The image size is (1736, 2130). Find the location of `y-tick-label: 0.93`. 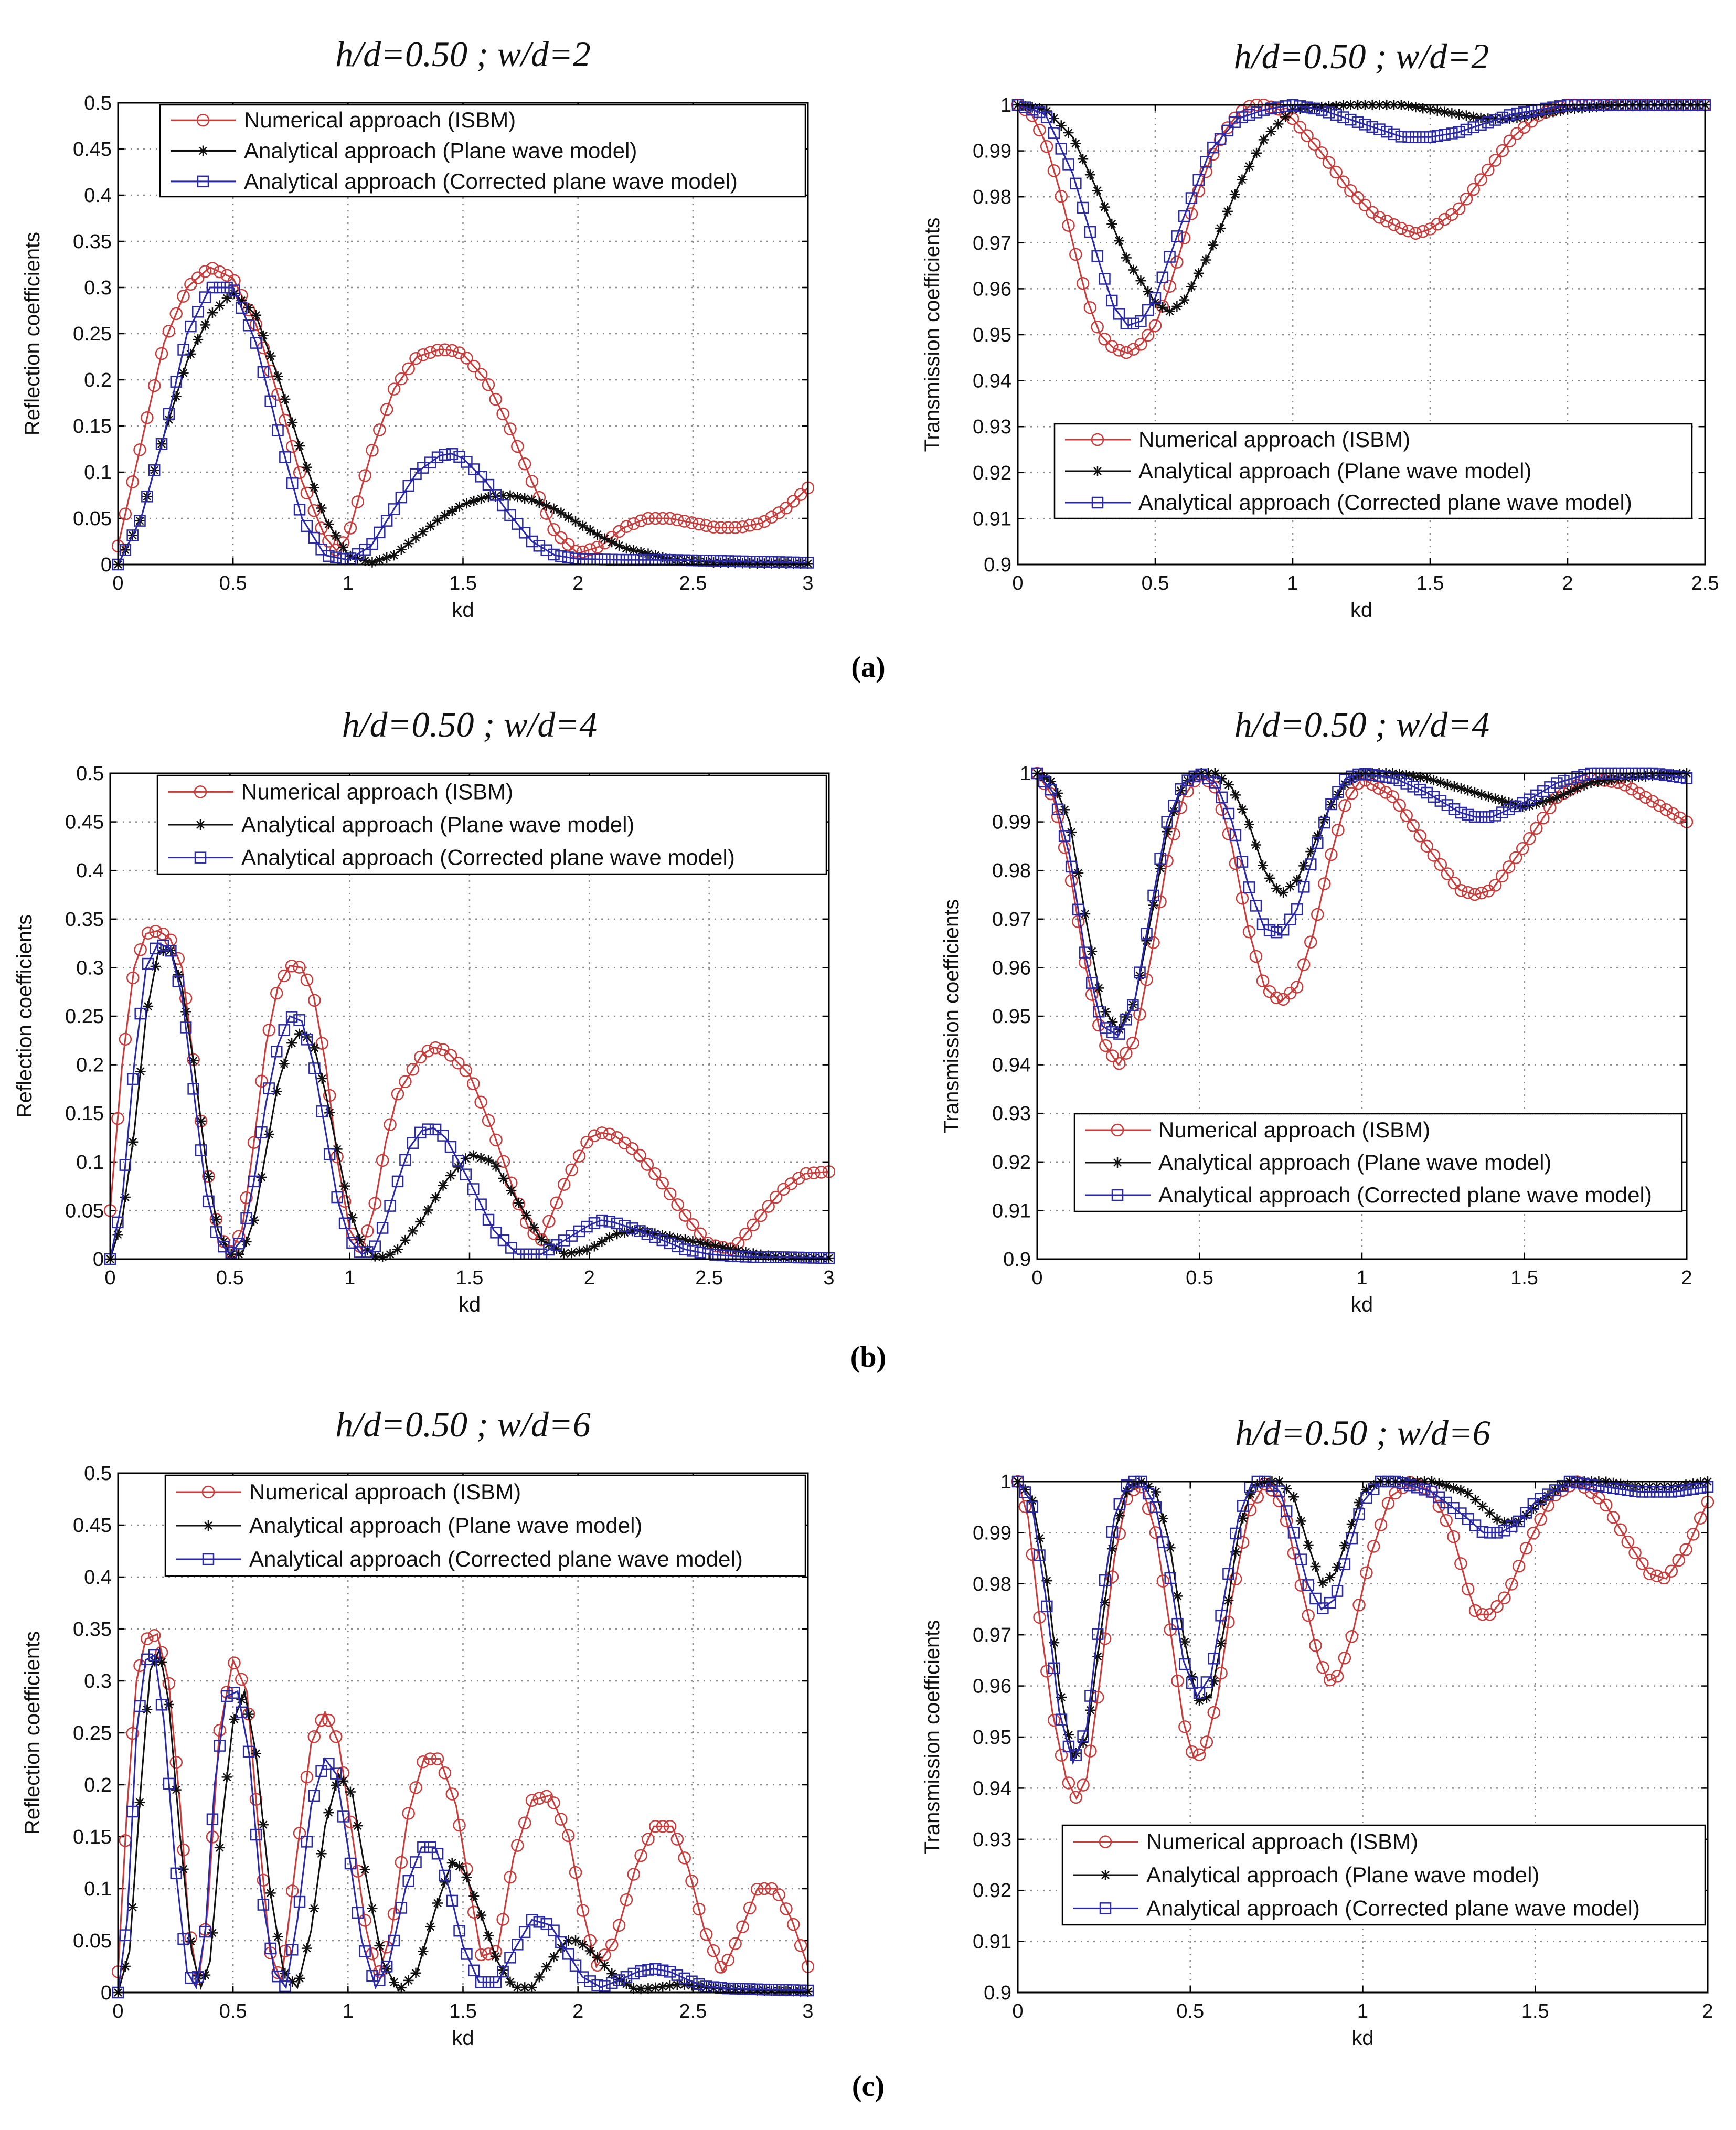

y-tick-label: 0.93 is located at coordinates (1011, 1114).